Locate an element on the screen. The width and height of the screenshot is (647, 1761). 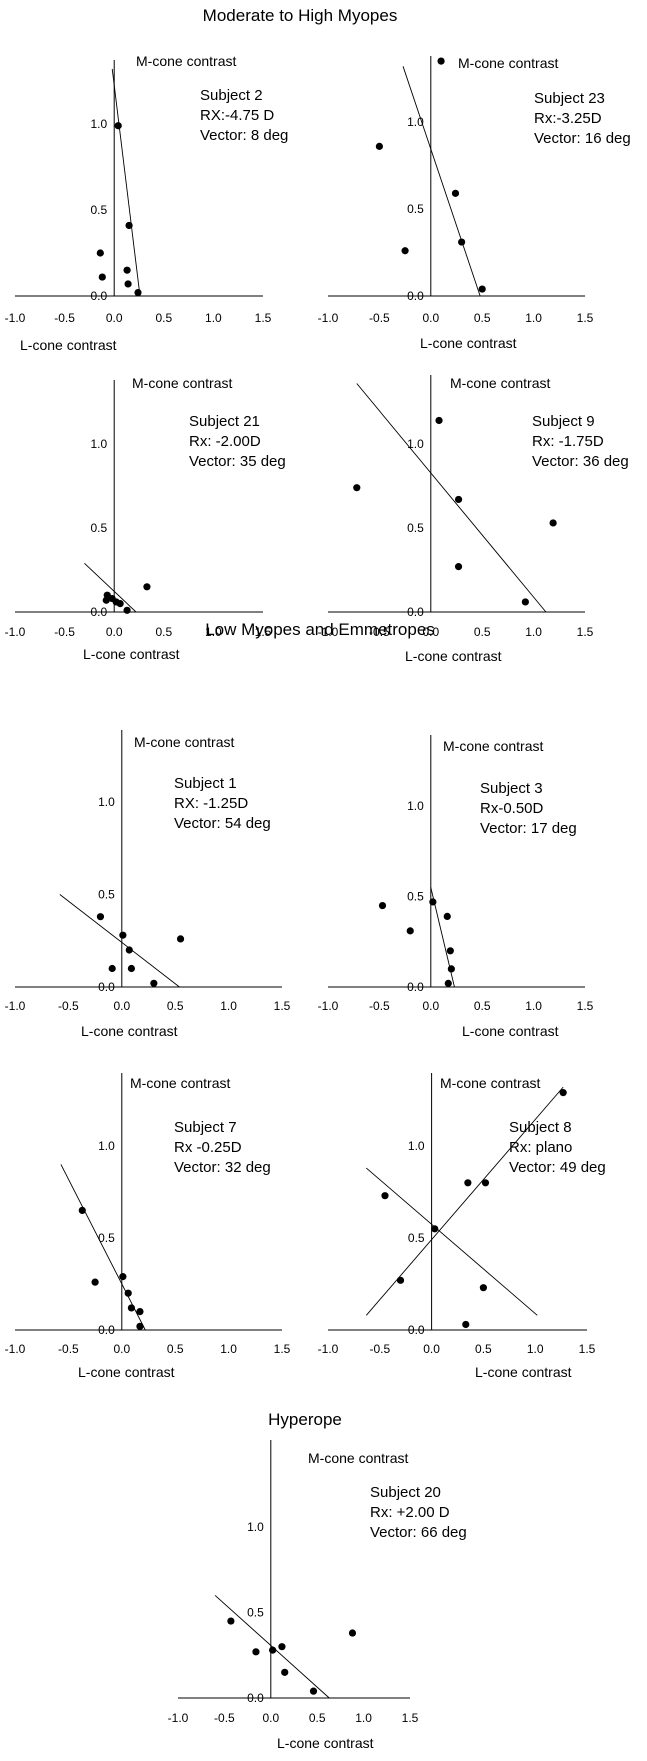
rx-label: Rx: -2.00D is located at coordinates (225, 441).